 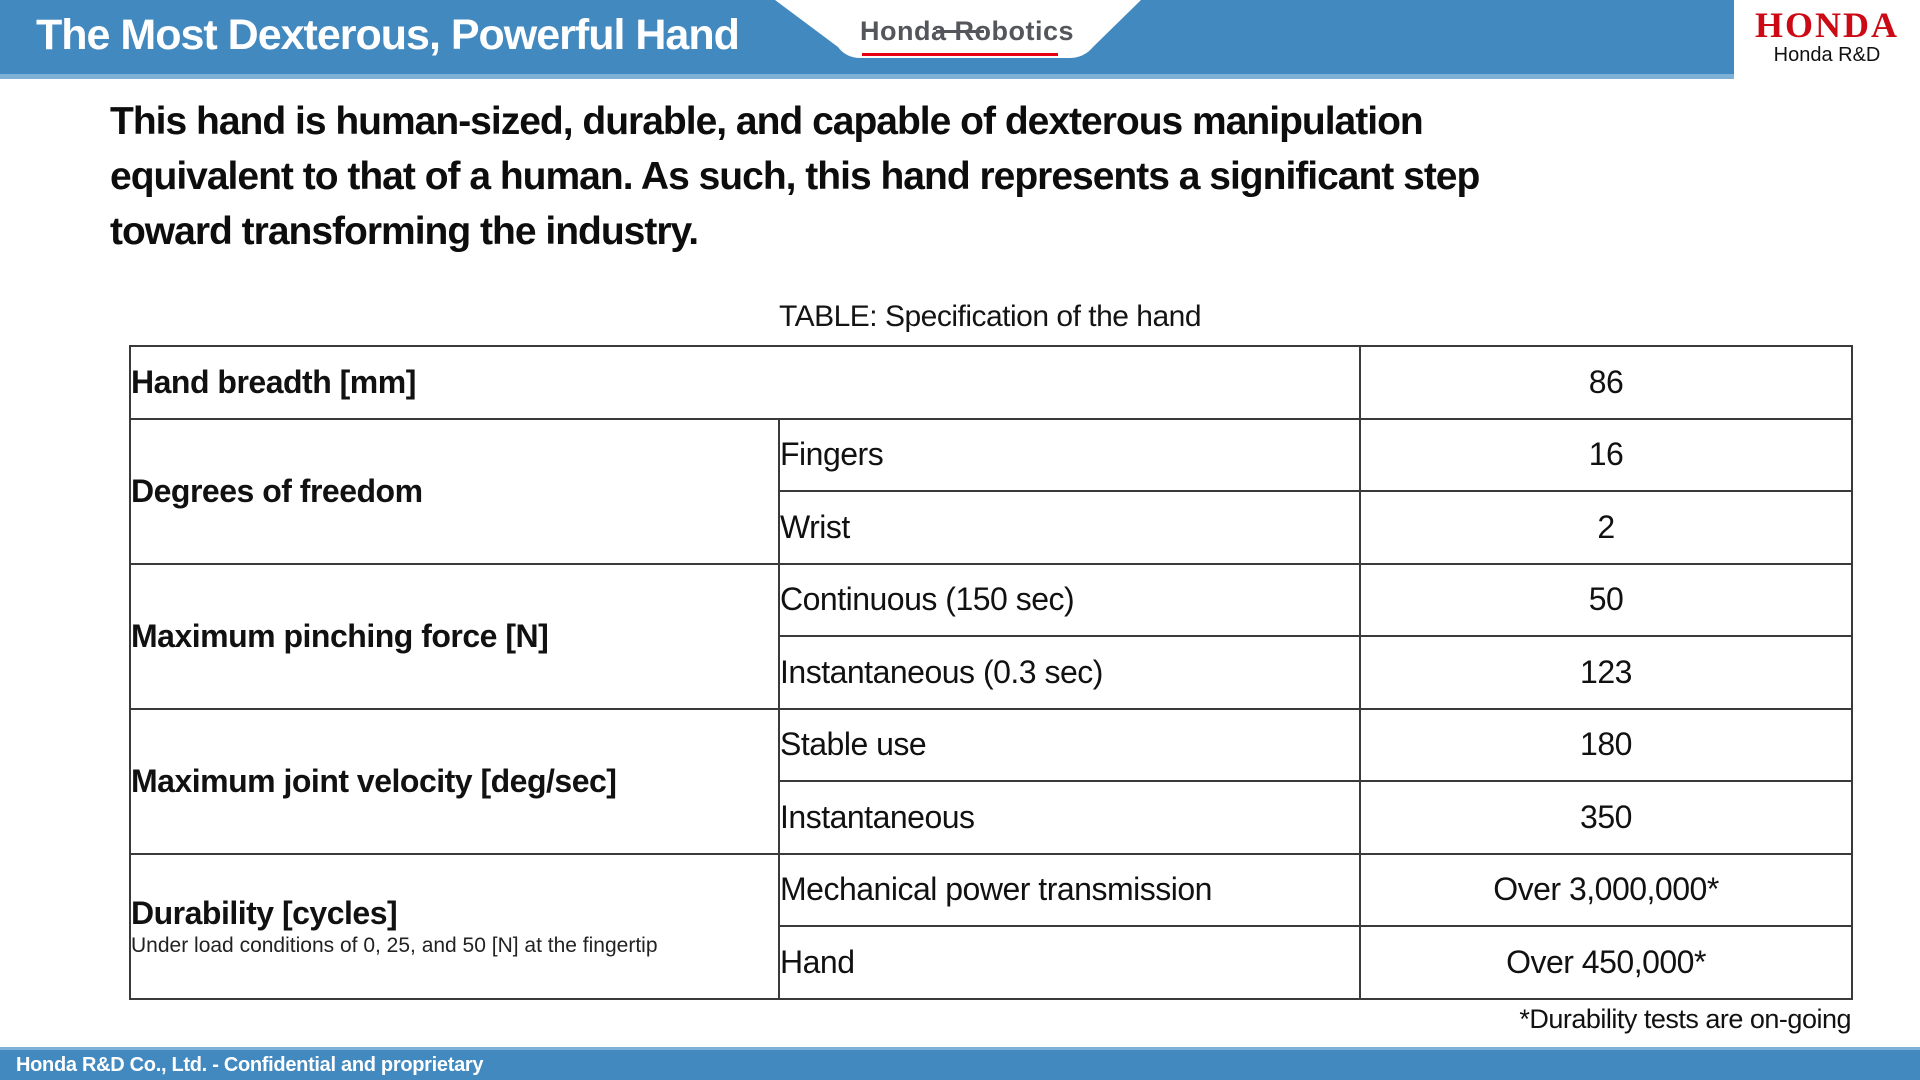 I want to click on durability-label: Durability [cycles], so click(x=264, y=912).